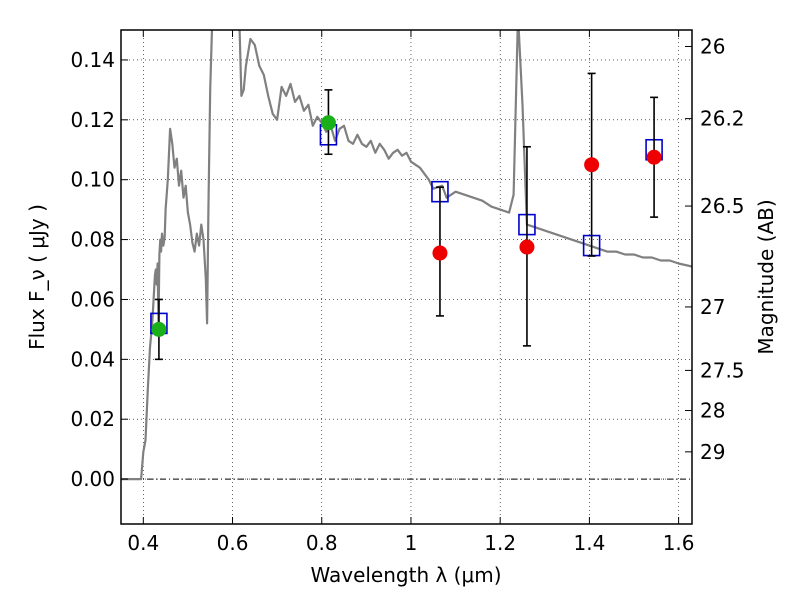 This screenshot has height=600, width=800. Describe the element at coordinates (589, 543) in the screenshot. I see `x-tick-label: 1.4` at that location.